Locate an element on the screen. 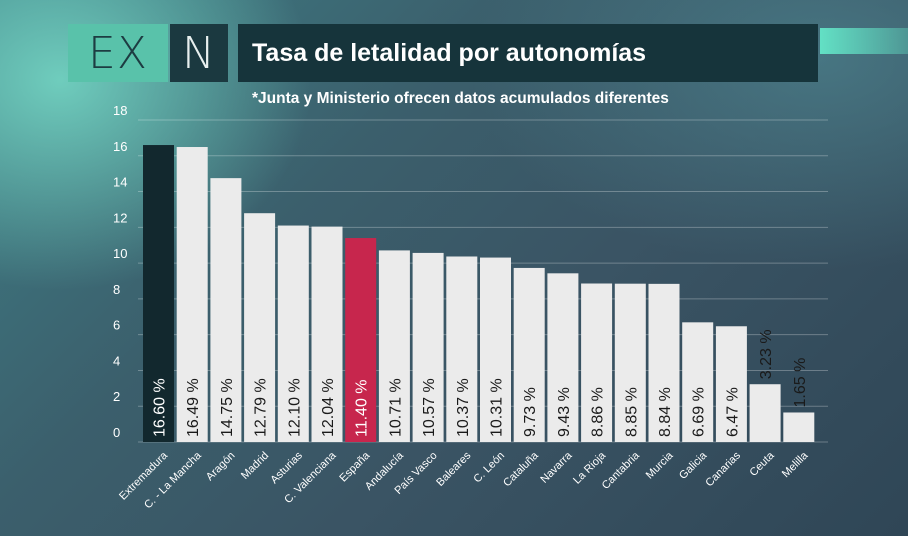 This screenshot has width=908, height=536. x-tick-label: Canarias is located at coordinates (723, 469).